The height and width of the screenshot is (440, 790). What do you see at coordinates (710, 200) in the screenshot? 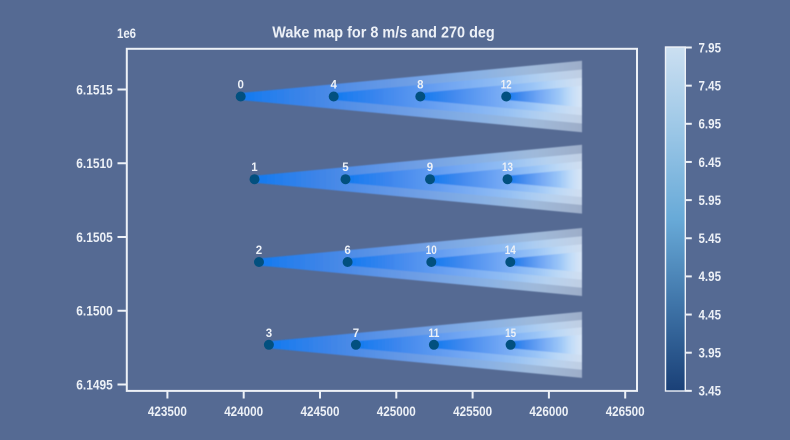
I see `svg-text: 5.95` at bounding box center [710, 200].